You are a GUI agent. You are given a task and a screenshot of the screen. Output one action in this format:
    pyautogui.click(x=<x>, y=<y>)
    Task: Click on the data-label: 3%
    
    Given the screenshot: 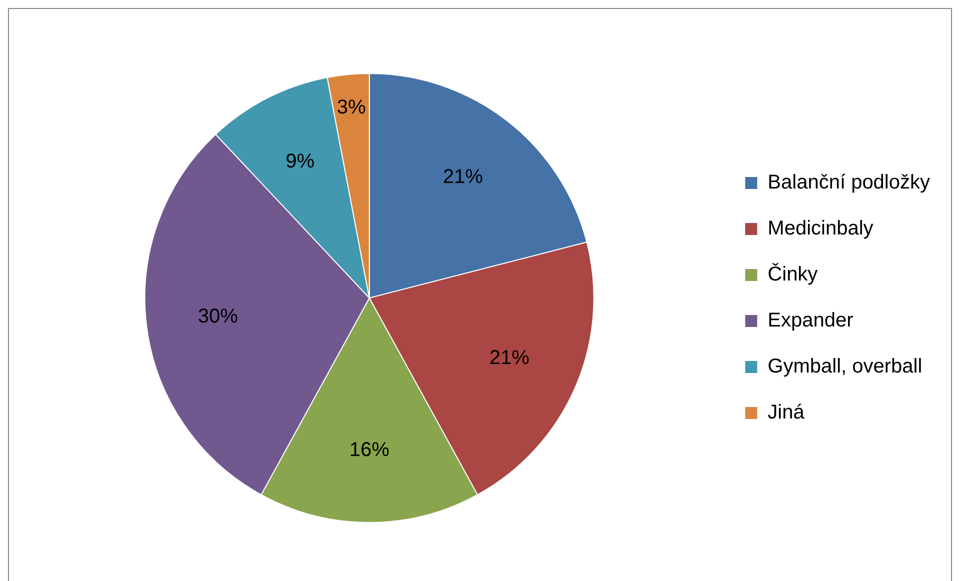 What is the action you would take?
    pyautogui.click(x=351, y=107)
    